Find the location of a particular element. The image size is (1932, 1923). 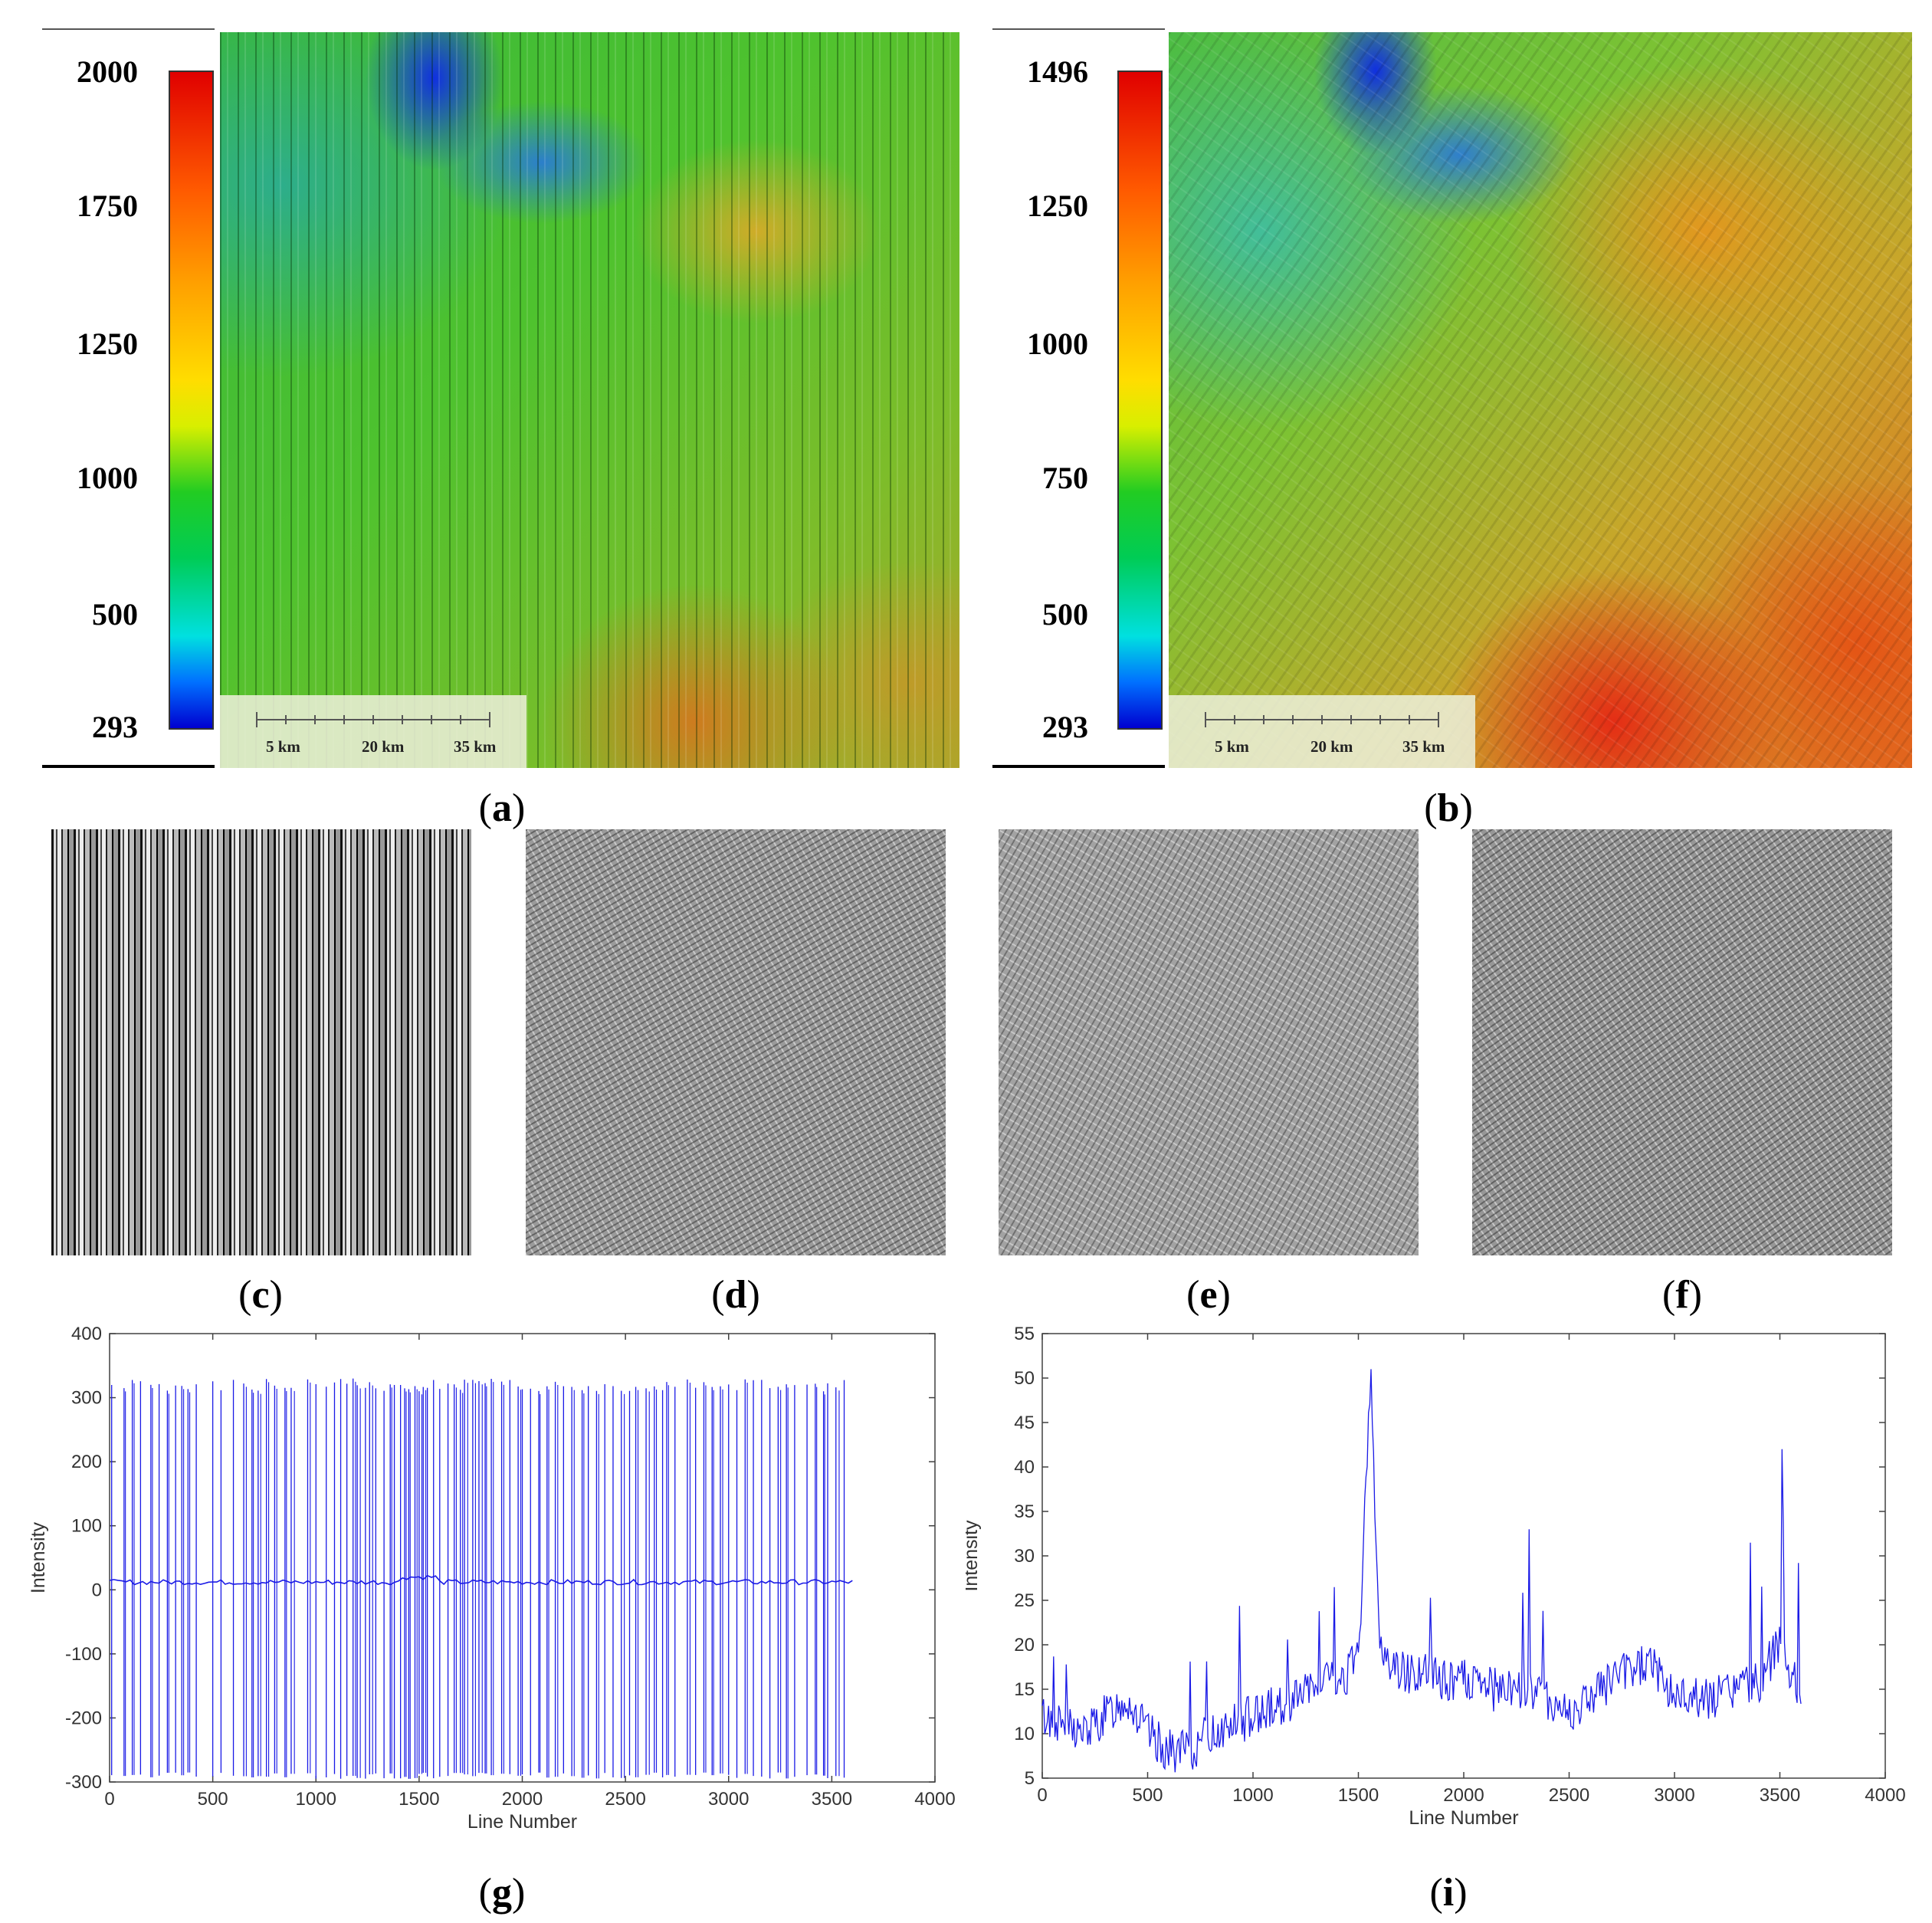

y-tick-label: -300 is located at coordinates (83, 1782).